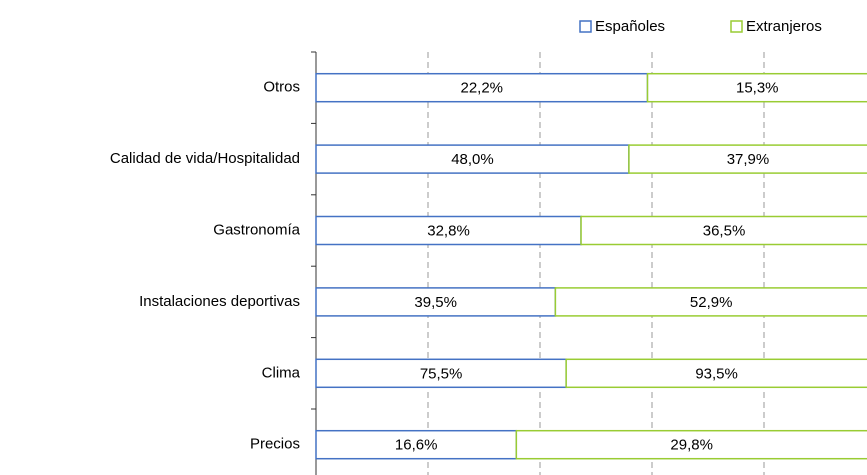 This screenshot has height=475, width=867. I want to click on value-label: 32,8%, so click(448, 230).